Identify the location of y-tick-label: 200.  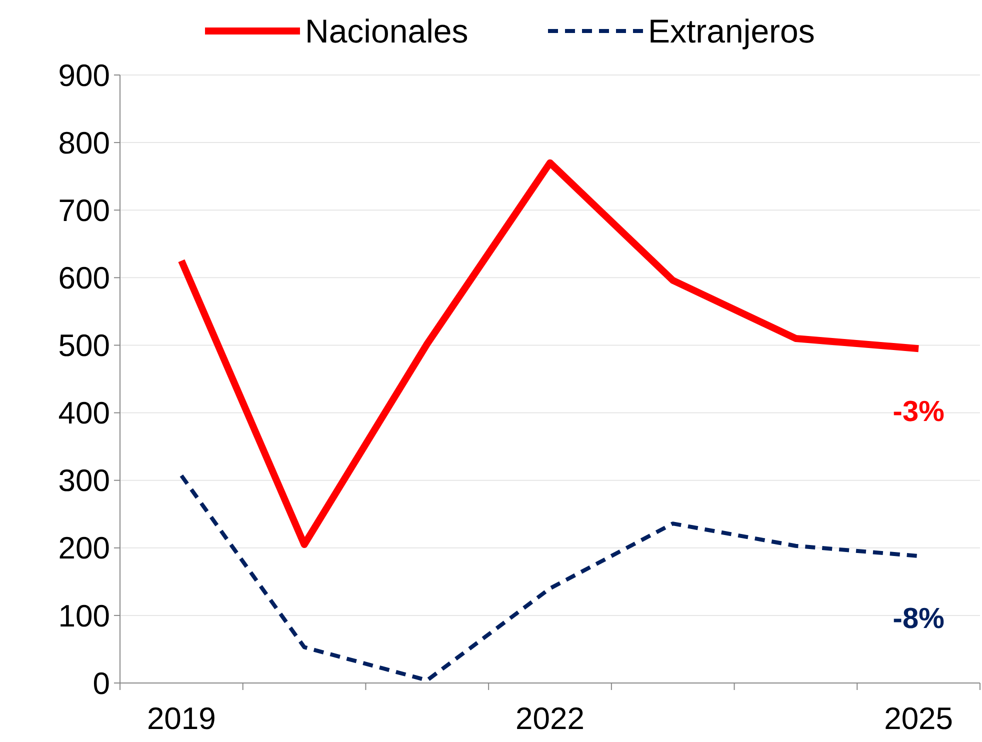
(84, 548).